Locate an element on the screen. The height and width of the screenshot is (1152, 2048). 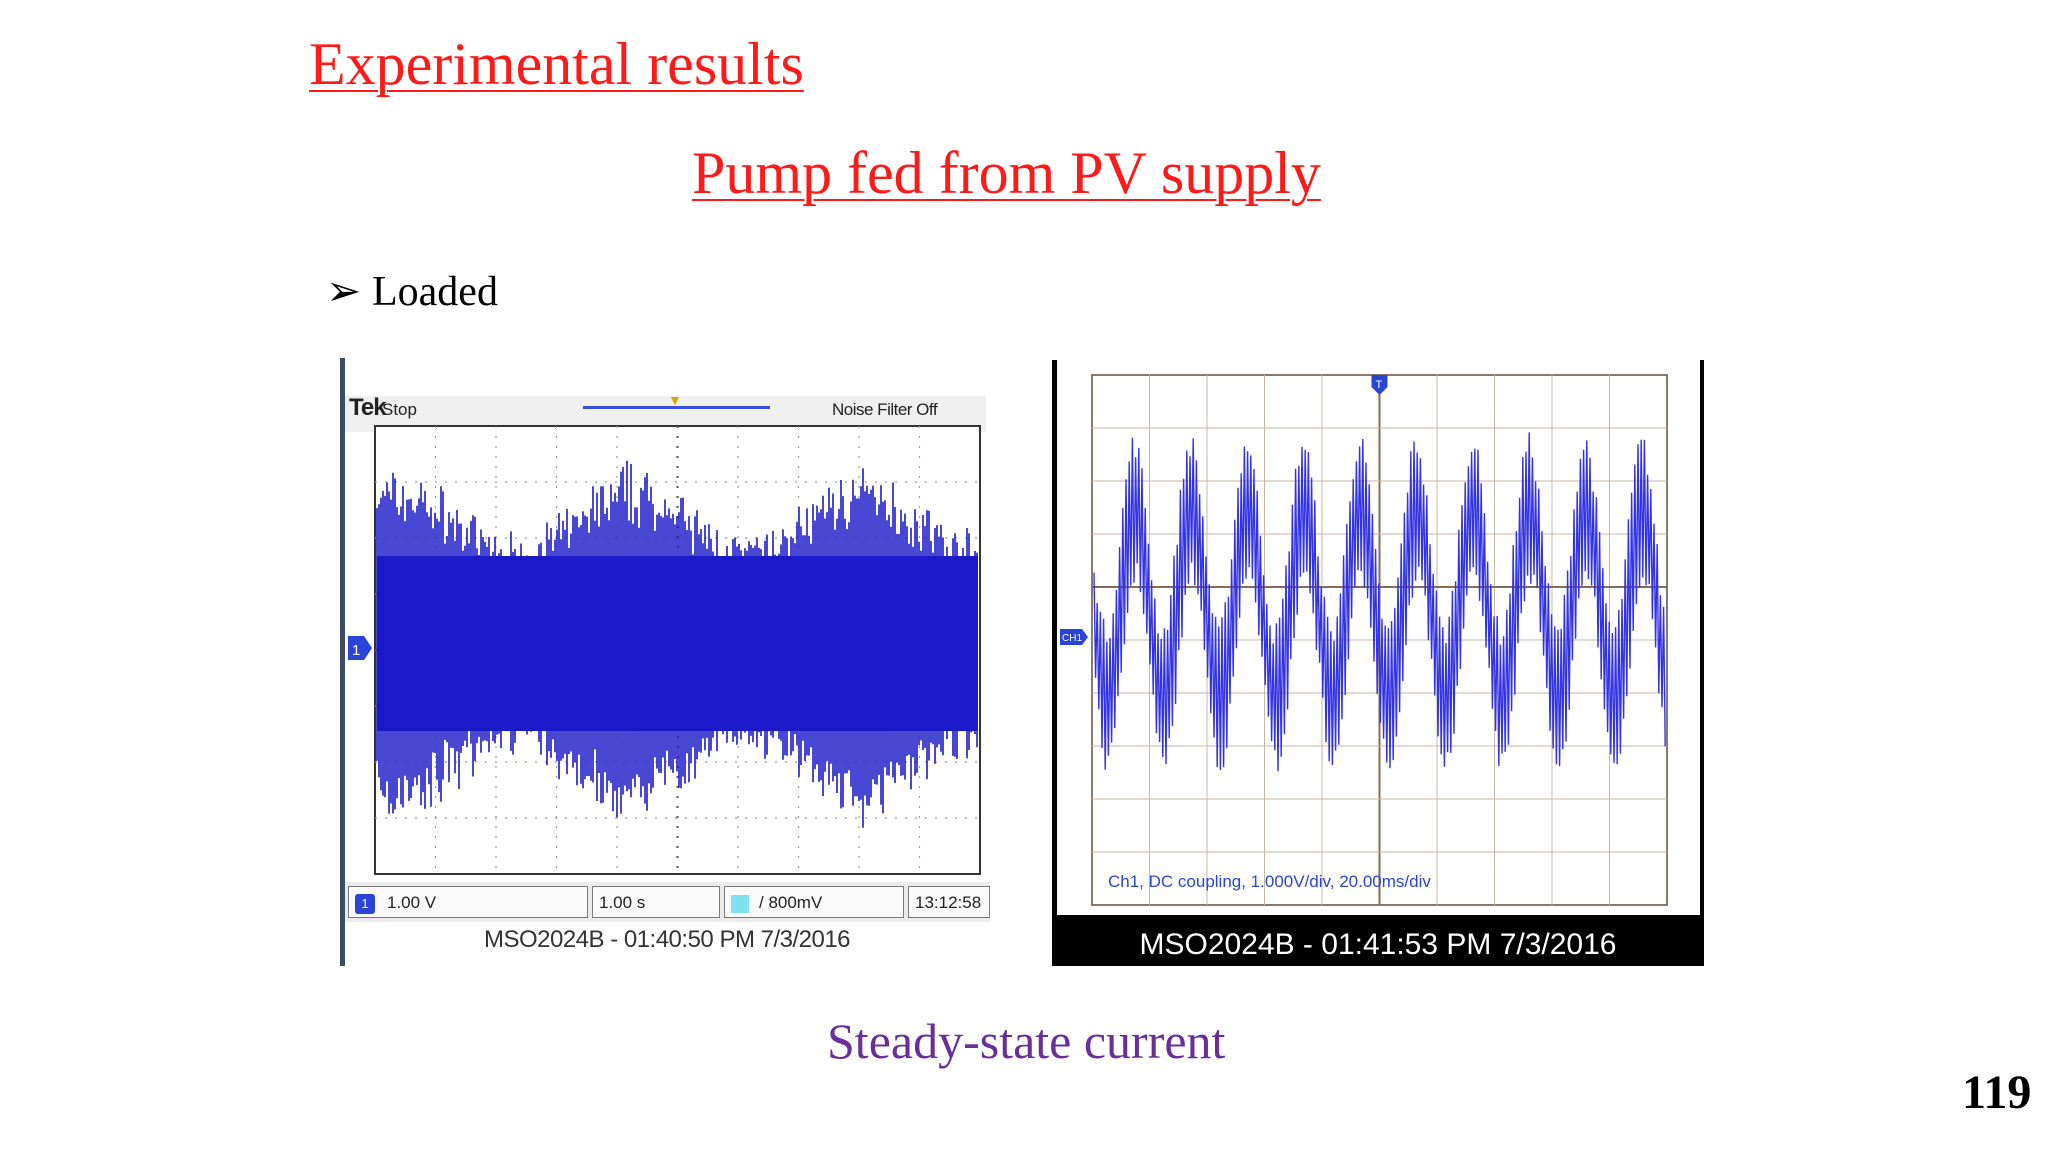
svg-text: CH1 is located at coordinates (1072, 638).